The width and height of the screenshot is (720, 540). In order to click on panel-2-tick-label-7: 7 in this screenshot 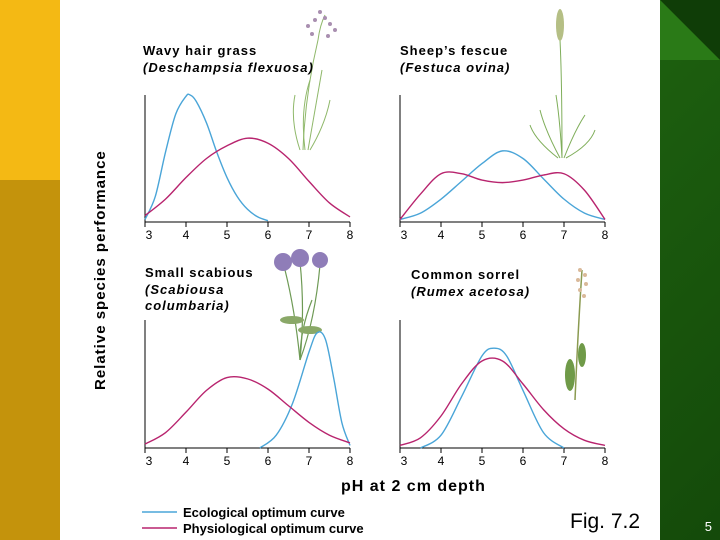, I will do `click(564, 235)`.